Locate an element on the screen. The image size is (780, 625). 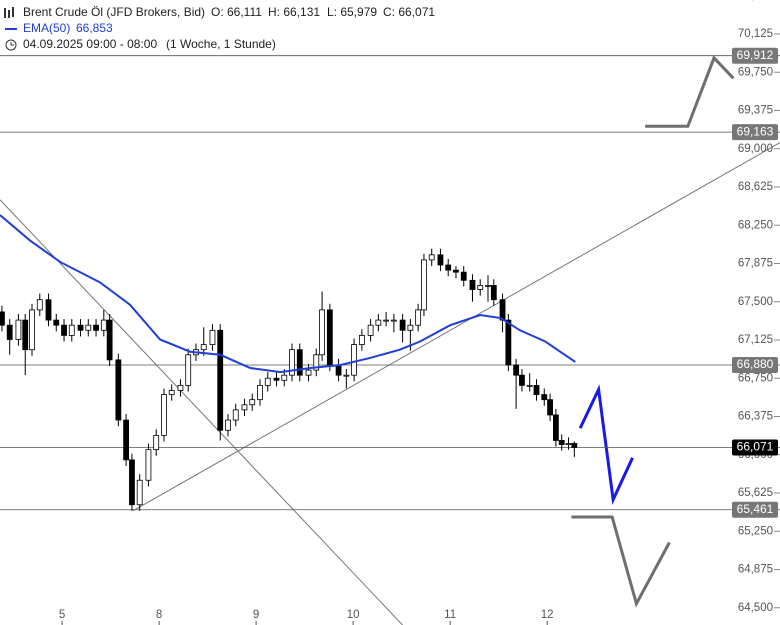
x-tick-label: 12 is located at coordinates (547, 615).